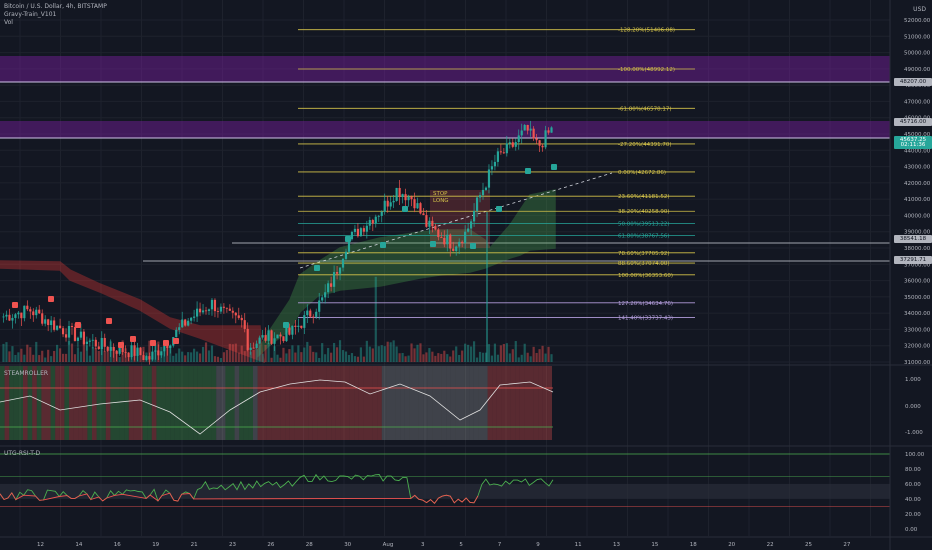 Image resolution: width=932 pixels, height=550 pixels. I want to click on symbol-title: Bitcoin / U.S. Dollar, 4h, BITSTAMP, so click(55, 6).